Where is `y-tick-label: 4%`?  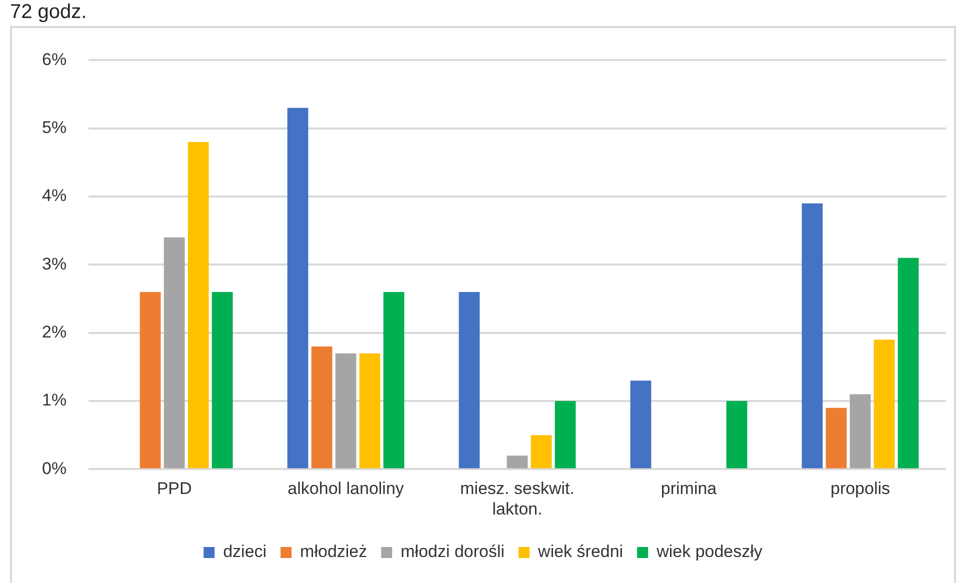
y-tick-label: 4% is located at coordinates (54, 196).